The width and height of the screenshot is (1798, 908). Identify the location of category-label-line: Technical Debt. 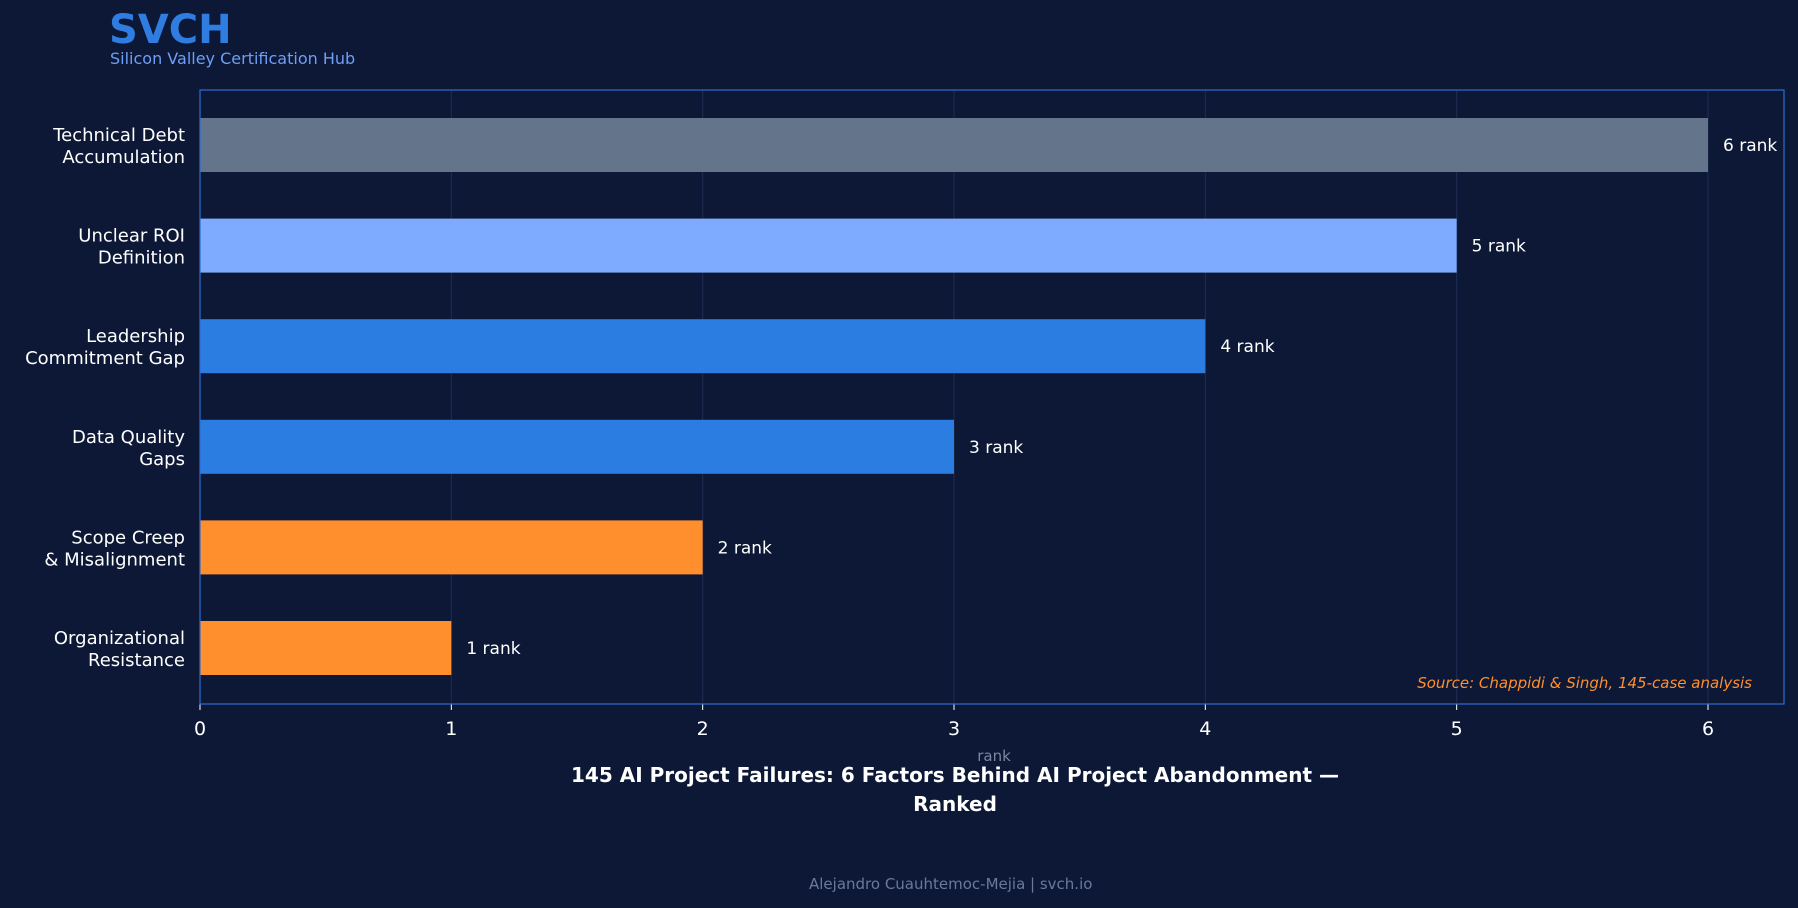
(118, 135).